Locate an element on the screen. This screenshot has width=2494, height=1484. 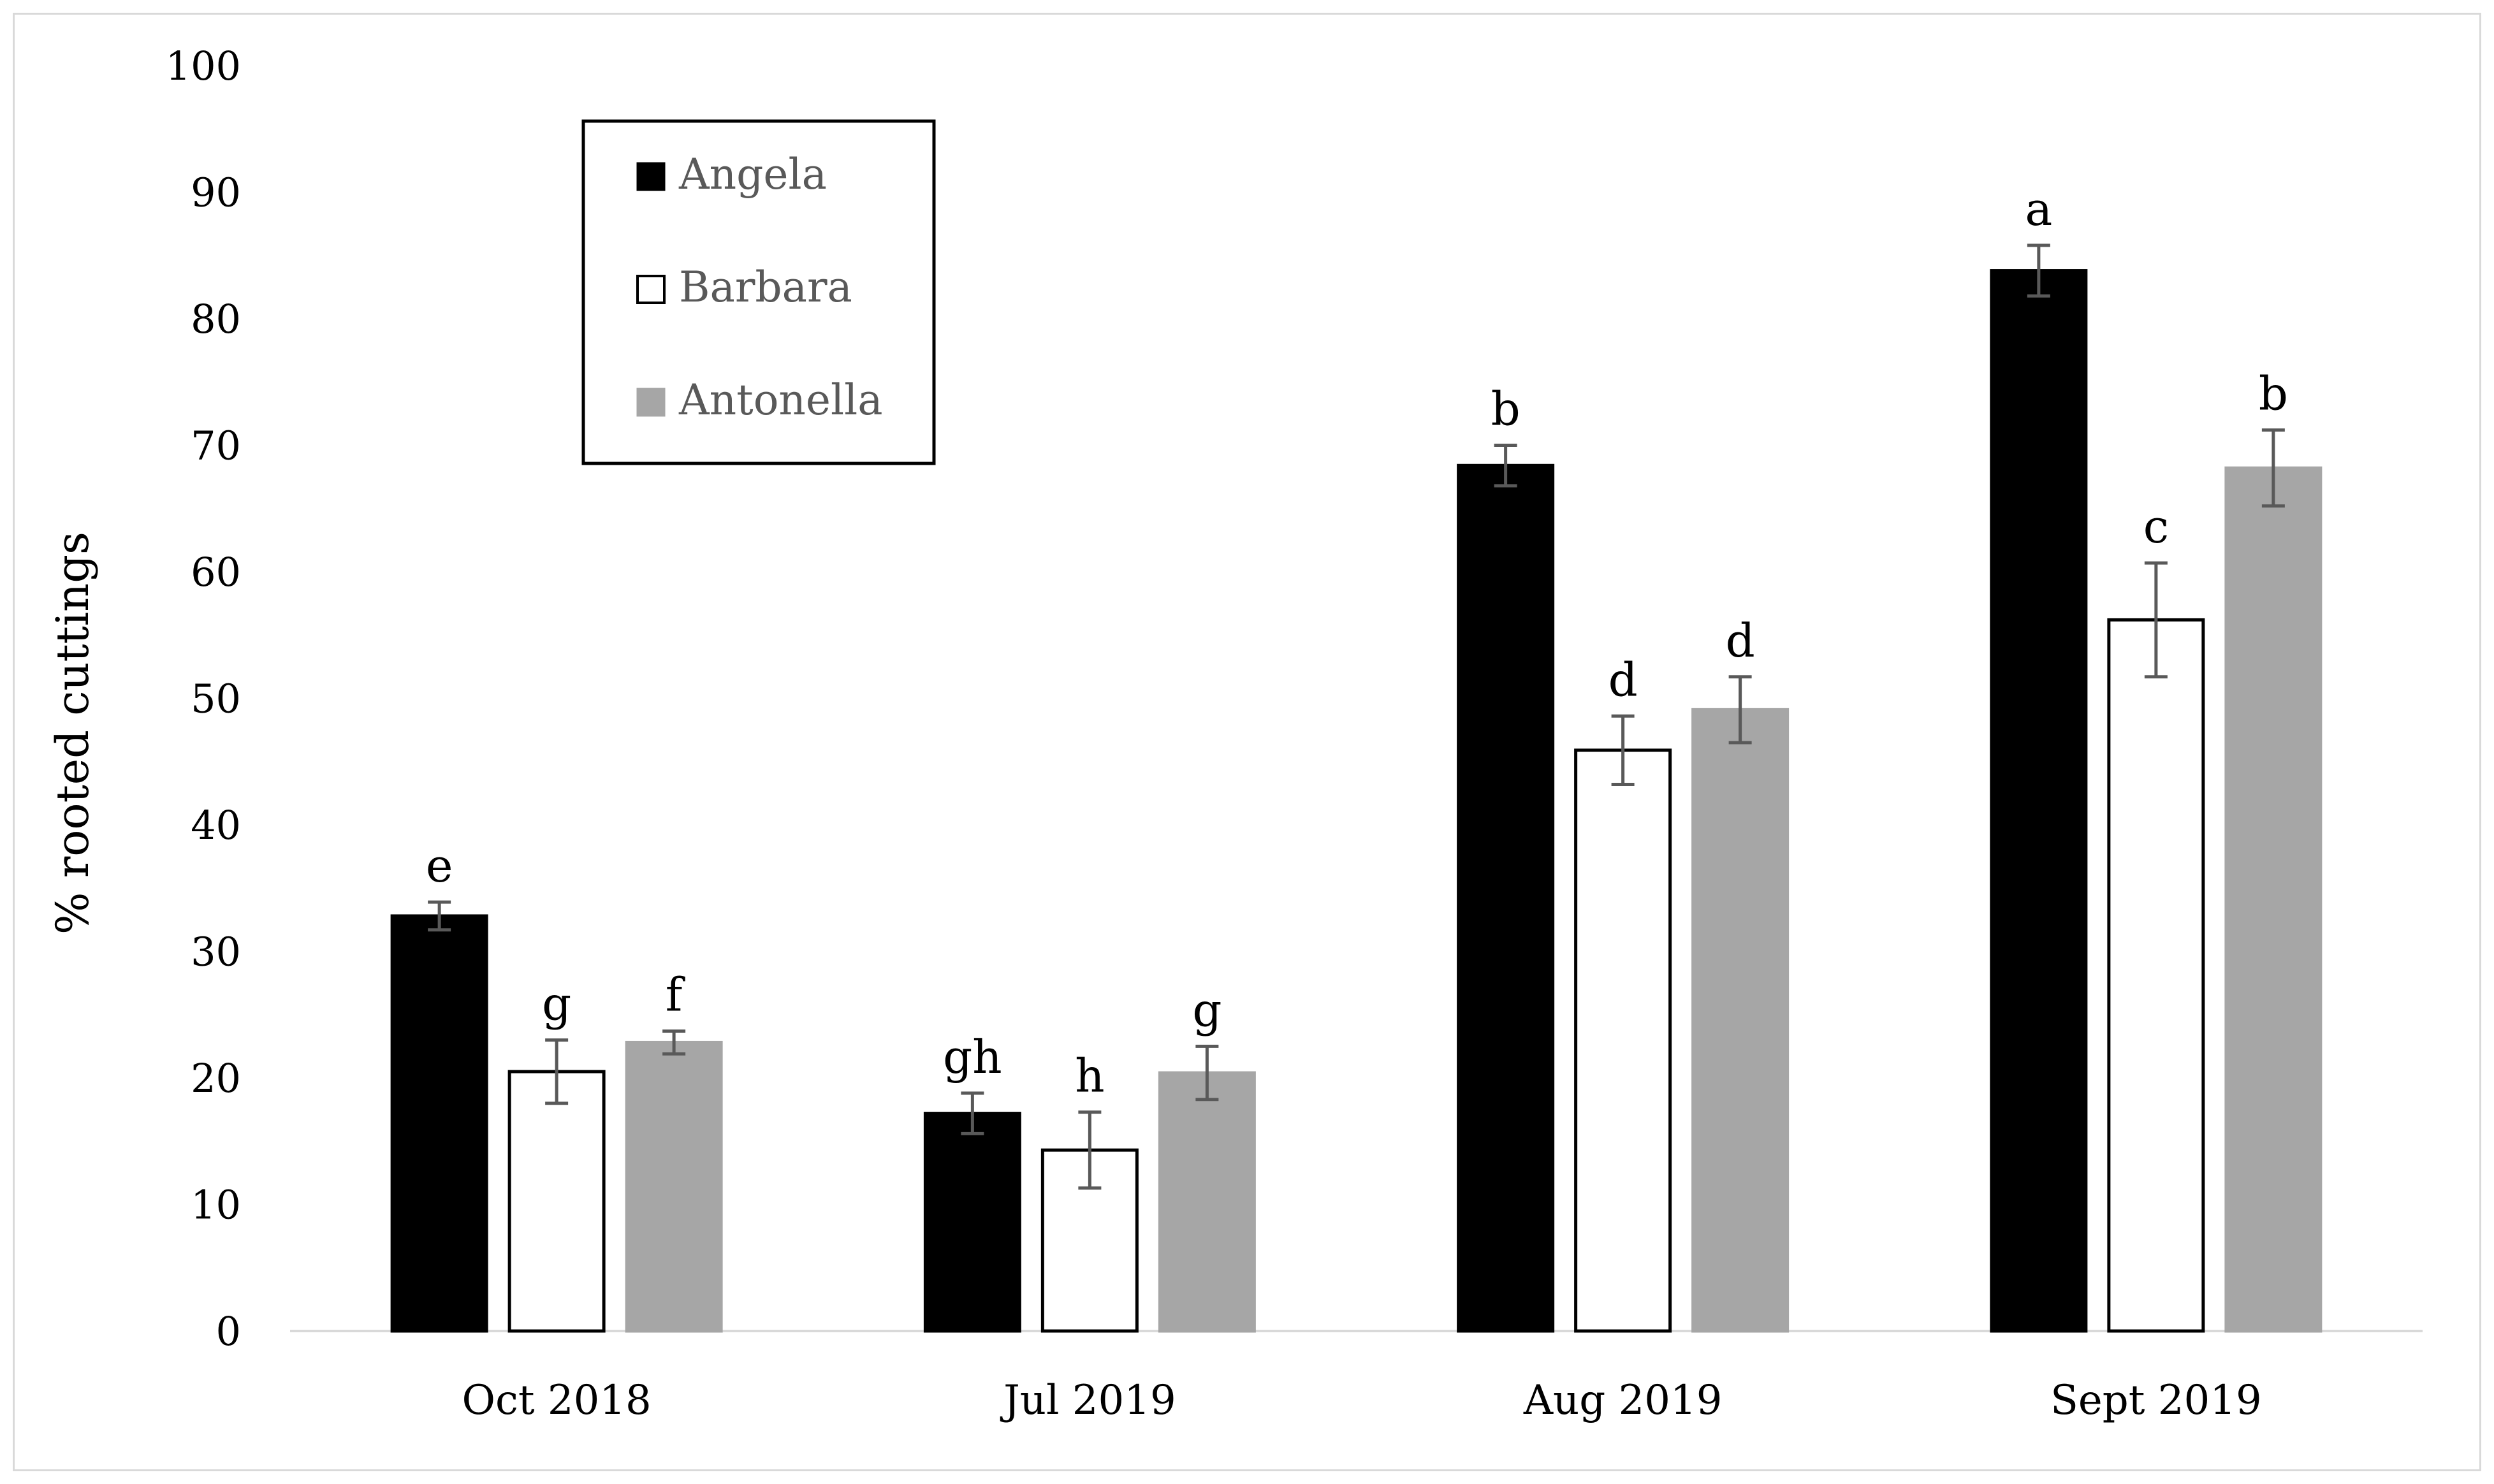
bar-barbara-sept-2019 is located at coordinates (2156, 975).